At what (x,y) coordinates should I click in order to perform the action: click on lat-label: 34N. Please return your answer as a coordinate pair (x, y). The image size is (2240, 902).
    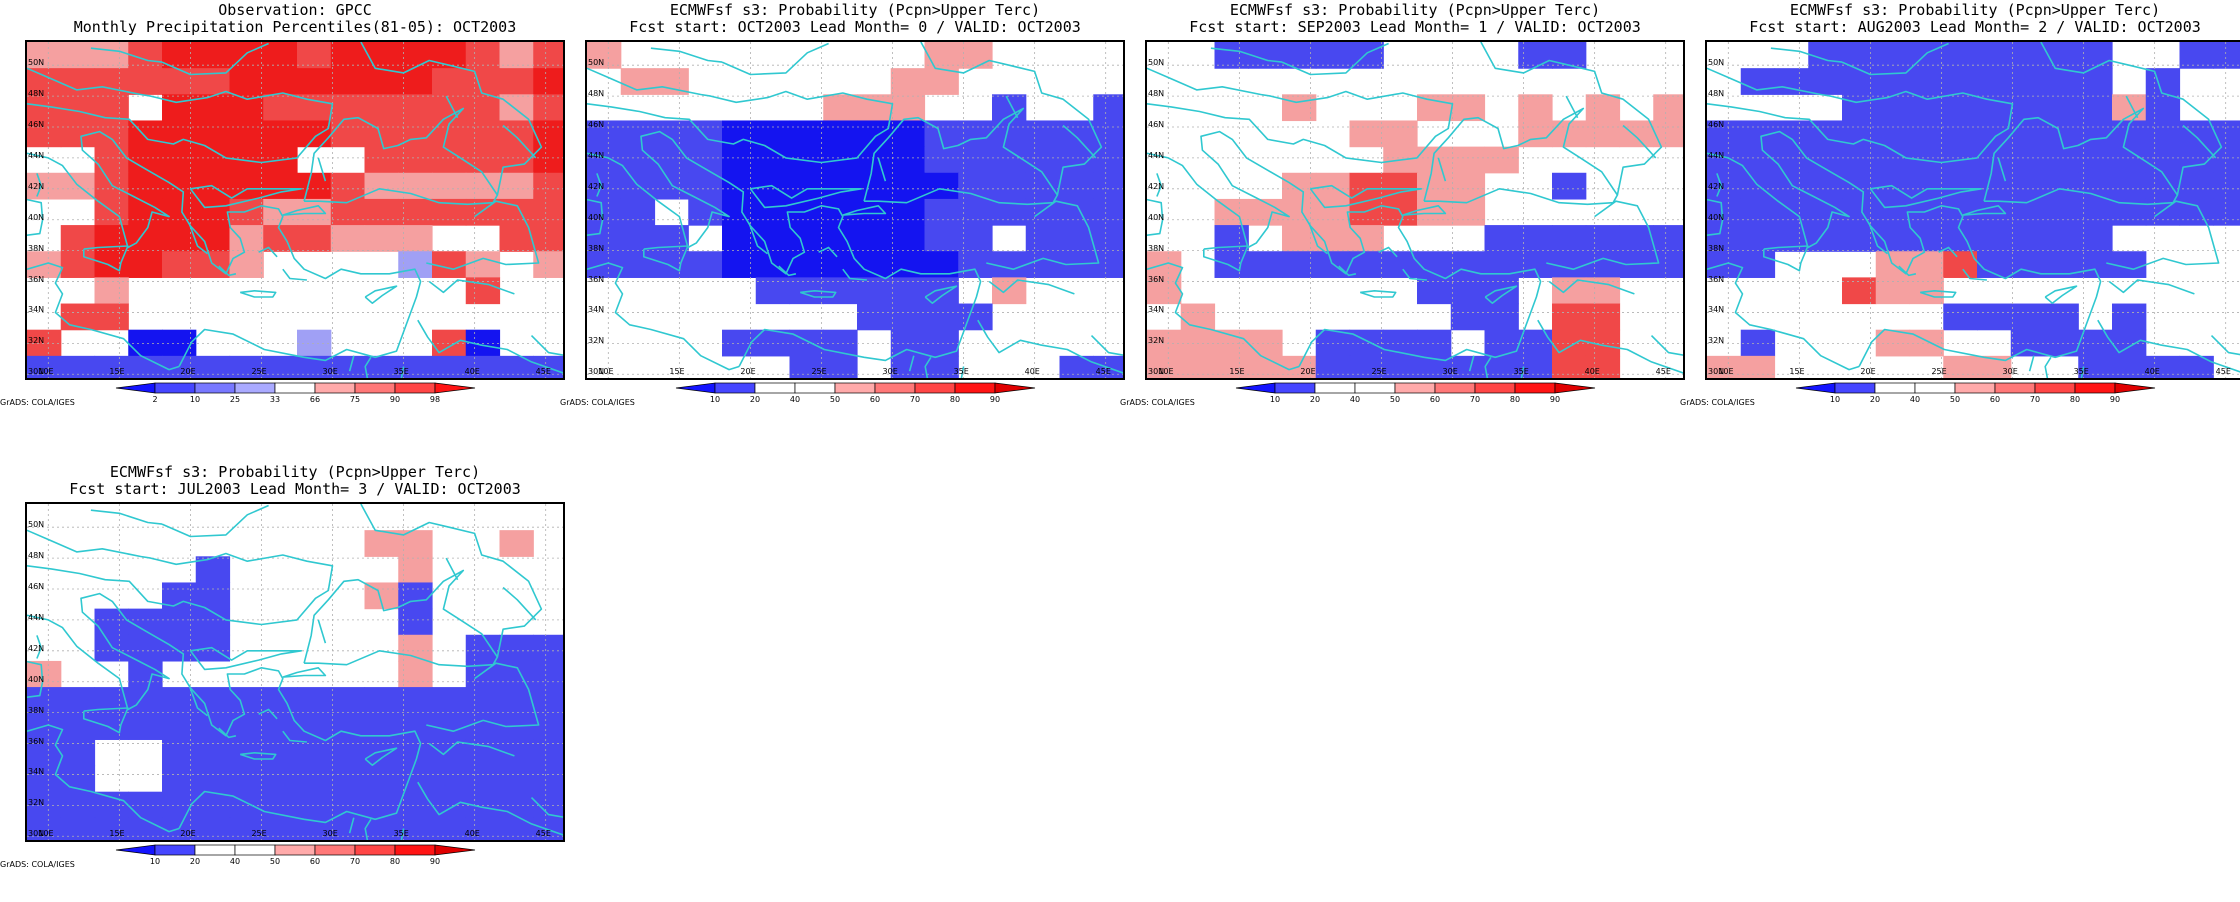
    Looking at the image, I should click on (36, 309).